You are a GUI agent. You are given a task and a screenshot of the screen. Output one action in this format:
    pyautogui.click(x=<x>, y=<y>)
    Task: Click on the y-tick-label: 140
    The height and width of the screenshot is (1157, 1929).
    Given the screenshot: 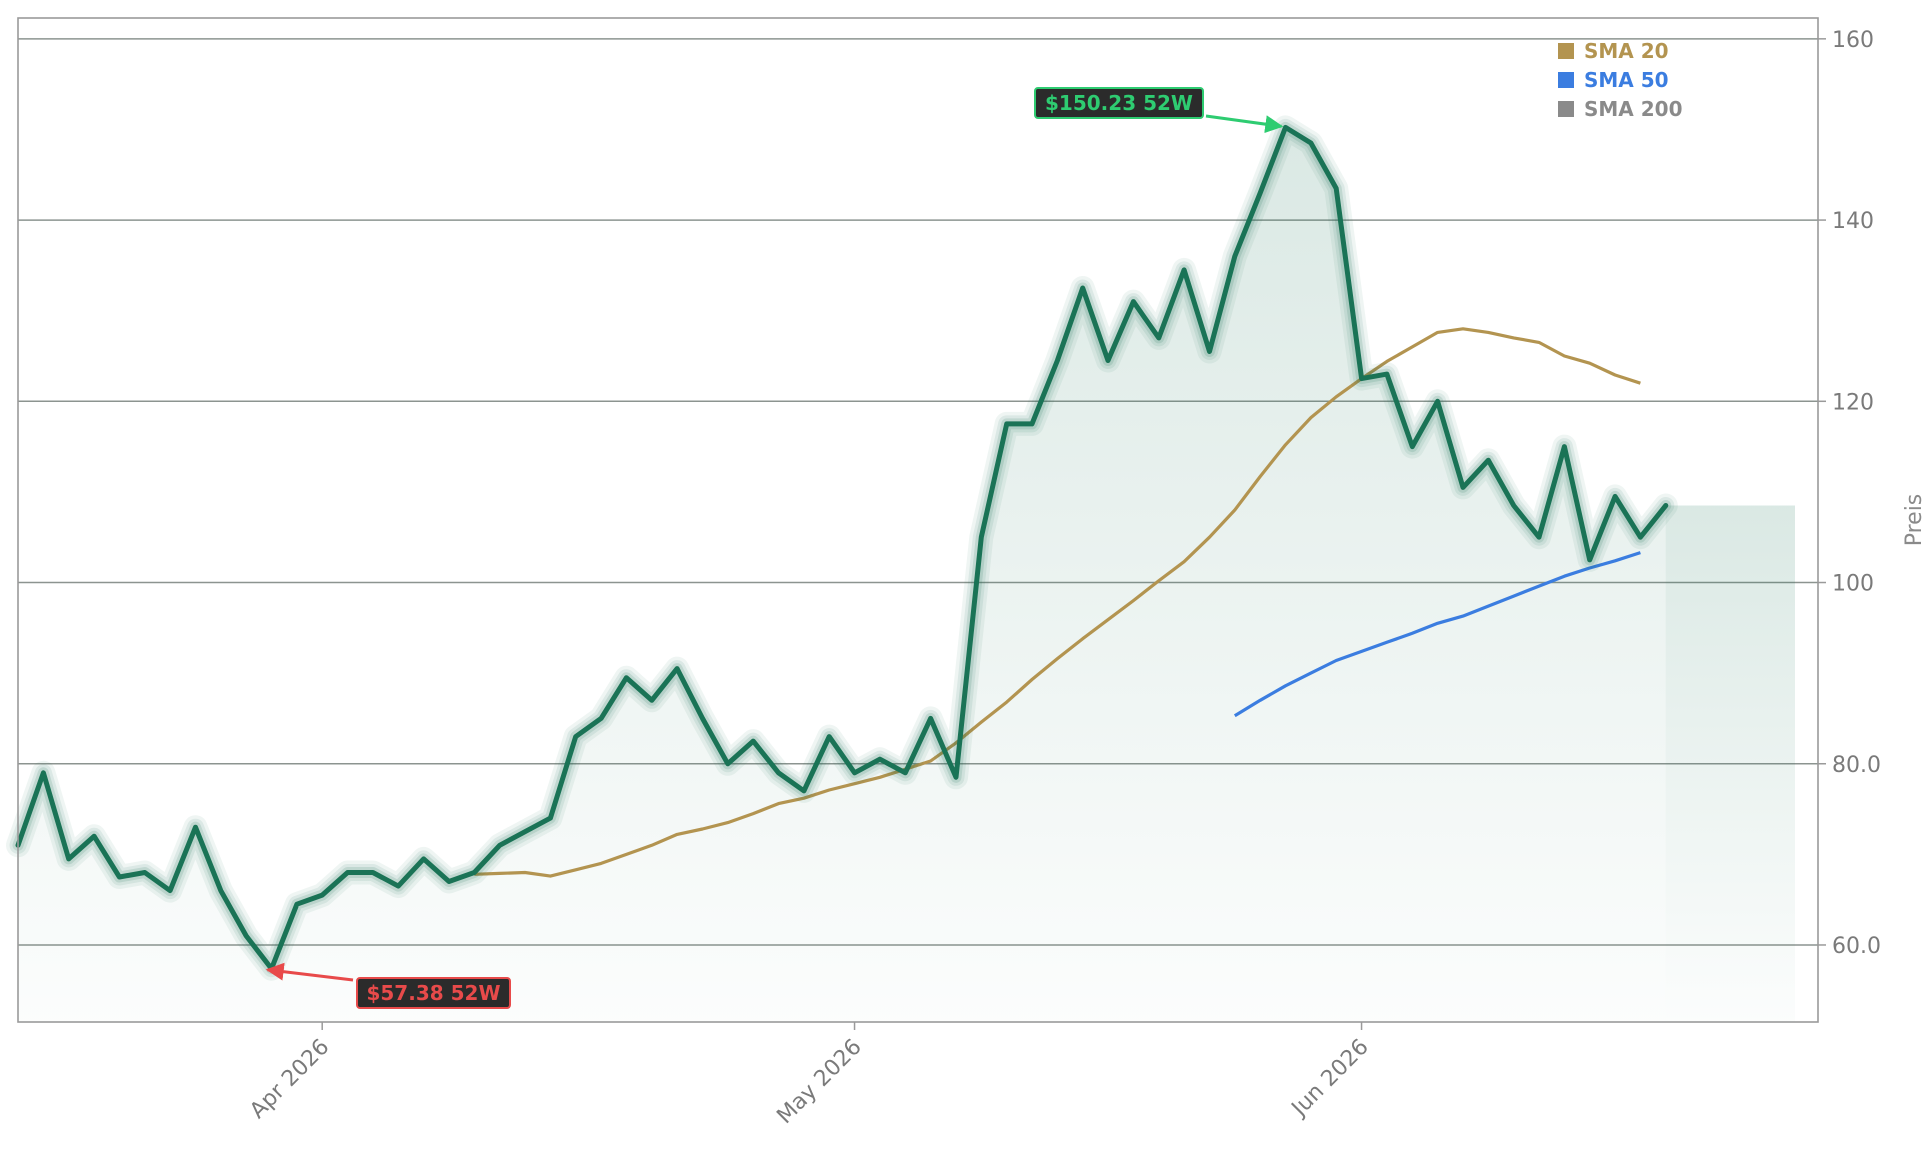 What is the action you would take?
    pyautogui.click(x=1853, y=221)
    